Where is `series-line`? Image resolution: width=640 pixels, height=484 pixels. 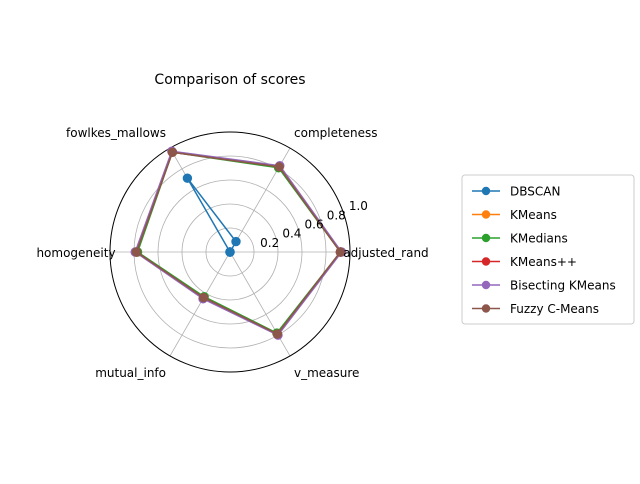 series-line is located at coordinates (211, 215).